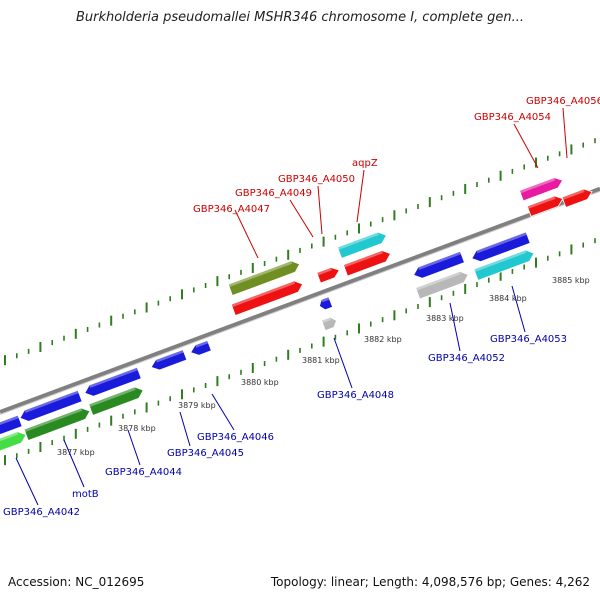  Describe the element at coordinates (202, 344) in the screenshot. I see `gene-a4046-blue-shine` at that location.